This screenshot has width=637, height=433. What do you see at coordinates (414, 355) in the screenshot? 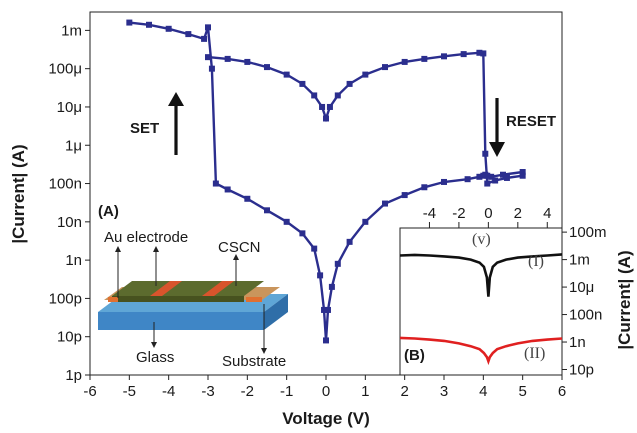
I see `panel-b-label: (B)` at bounding box center [414, 355].